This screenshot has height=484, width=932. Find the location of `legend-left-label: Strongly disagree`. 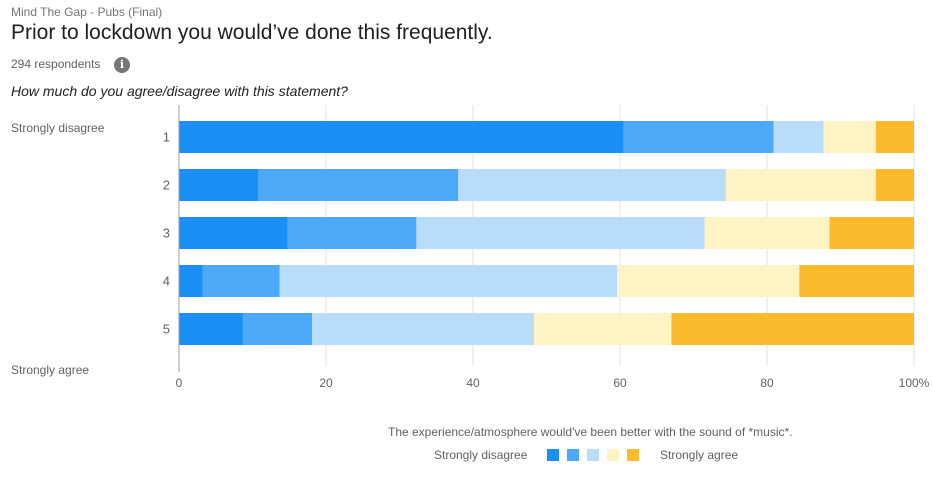

legend-left-label: Strongly disagree is located at coordinates (481, 455).